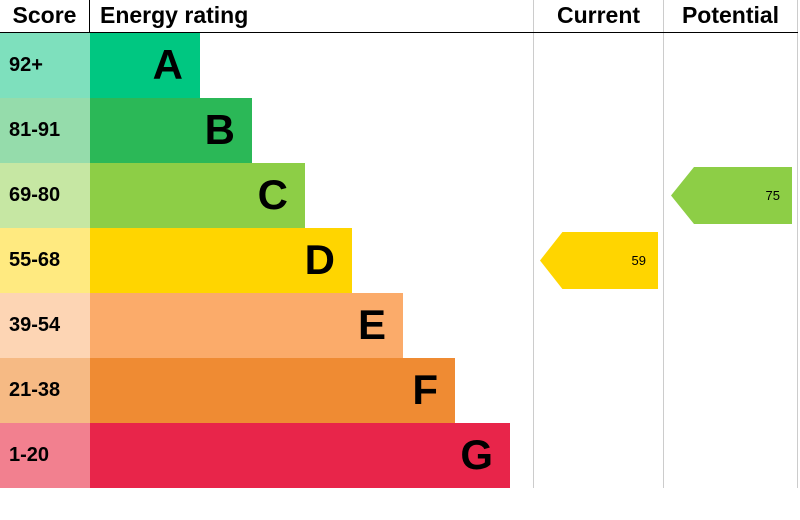 This screenshot has height=520, width=800. I want to click on score-range-b: 81-91, so click(45, 130).